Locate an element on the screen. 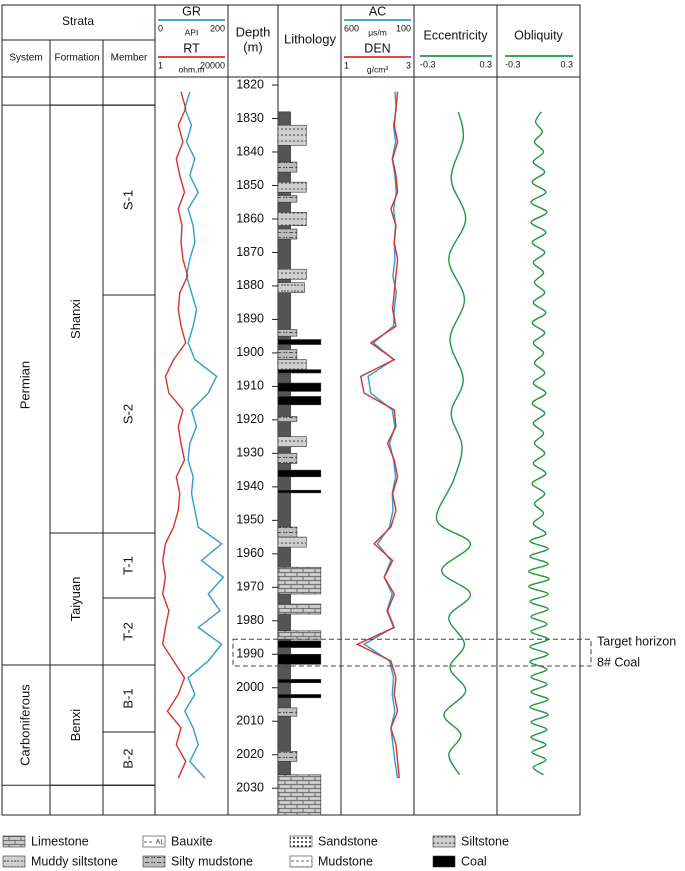  strata-label: Permian is located at coordinates (24, 385).